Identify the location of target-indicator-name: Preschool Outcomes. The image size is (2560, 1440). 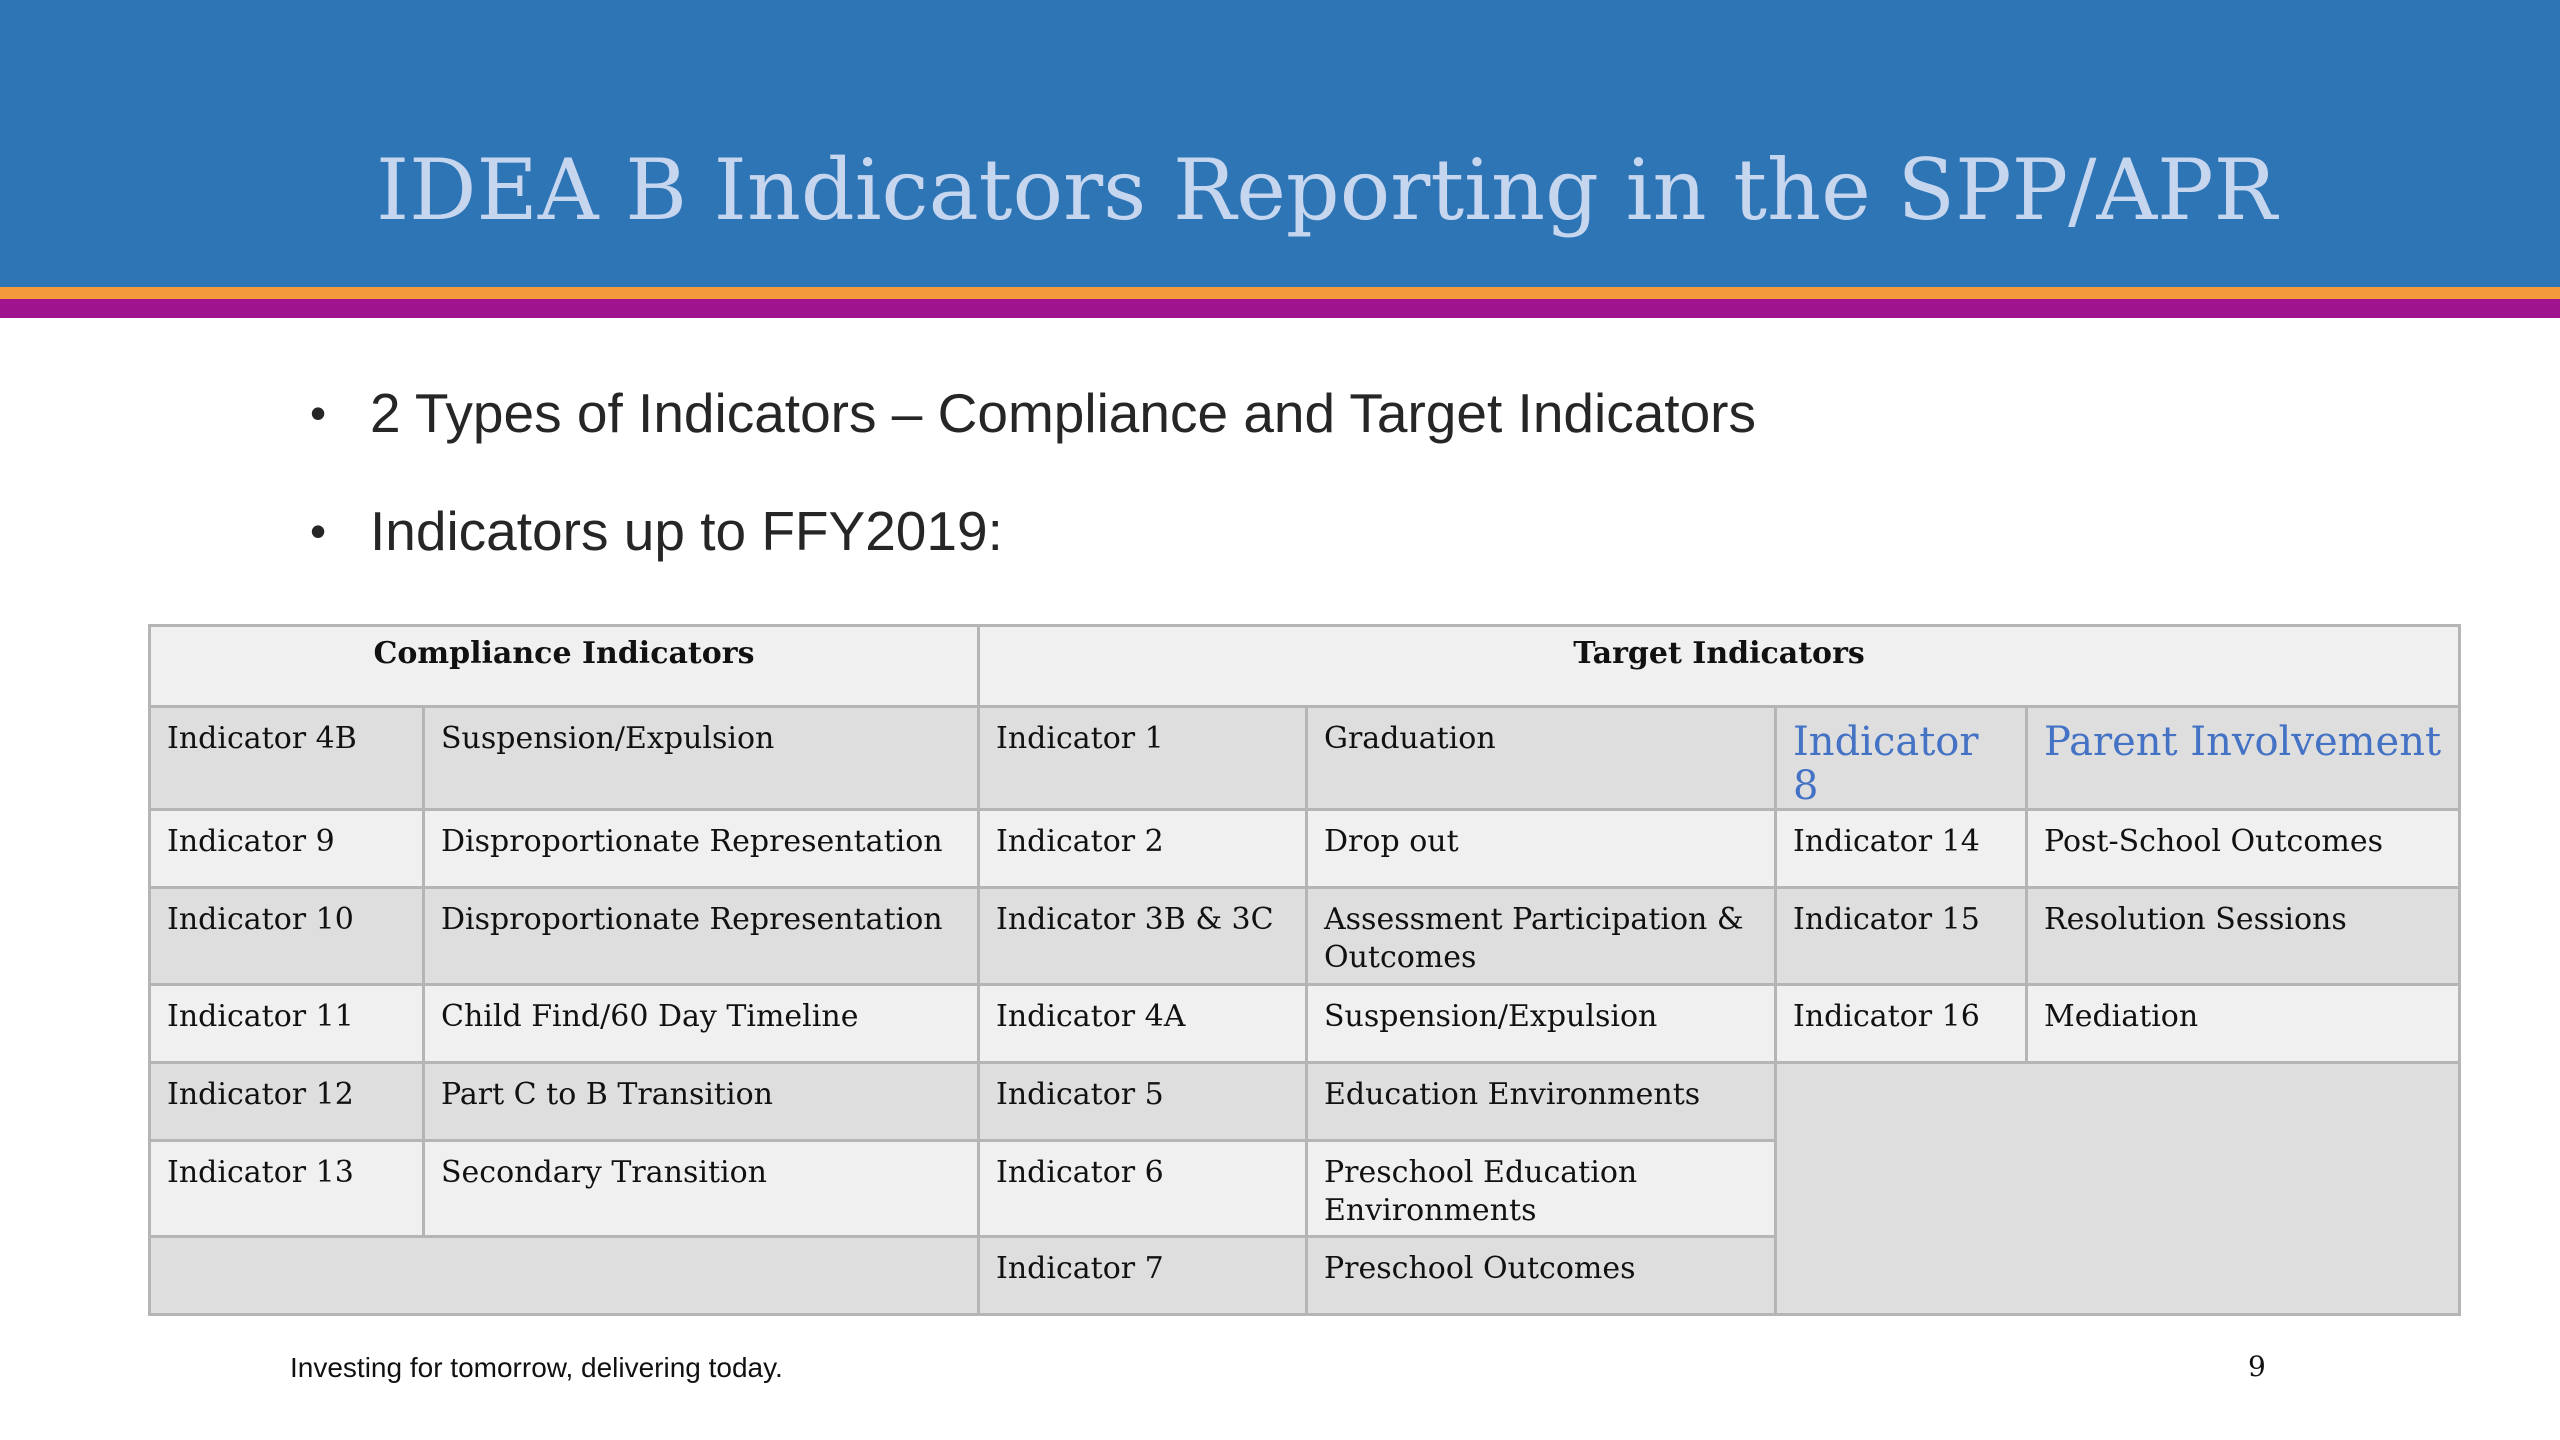
(1541, 1275).